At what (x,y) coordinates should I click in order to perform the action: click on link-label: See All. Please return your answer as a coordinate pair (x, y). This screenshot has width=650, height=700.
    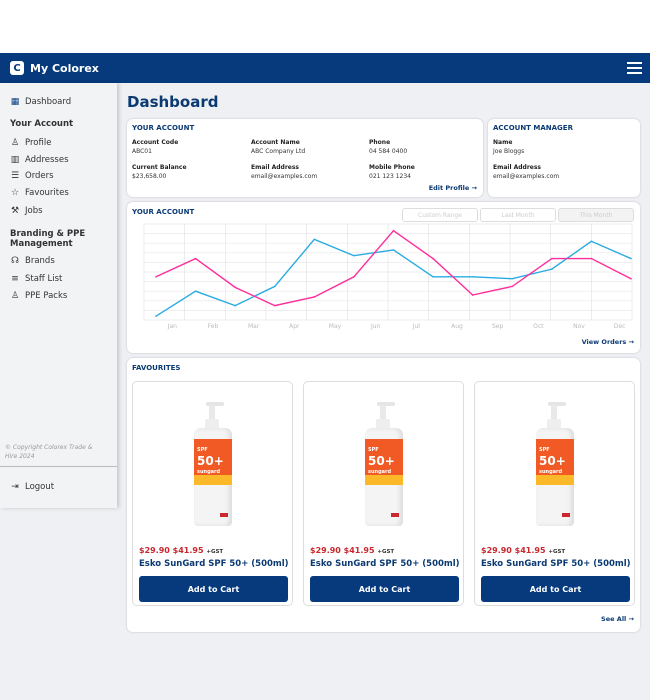
    Looking at the image, I should click on (614, 619).